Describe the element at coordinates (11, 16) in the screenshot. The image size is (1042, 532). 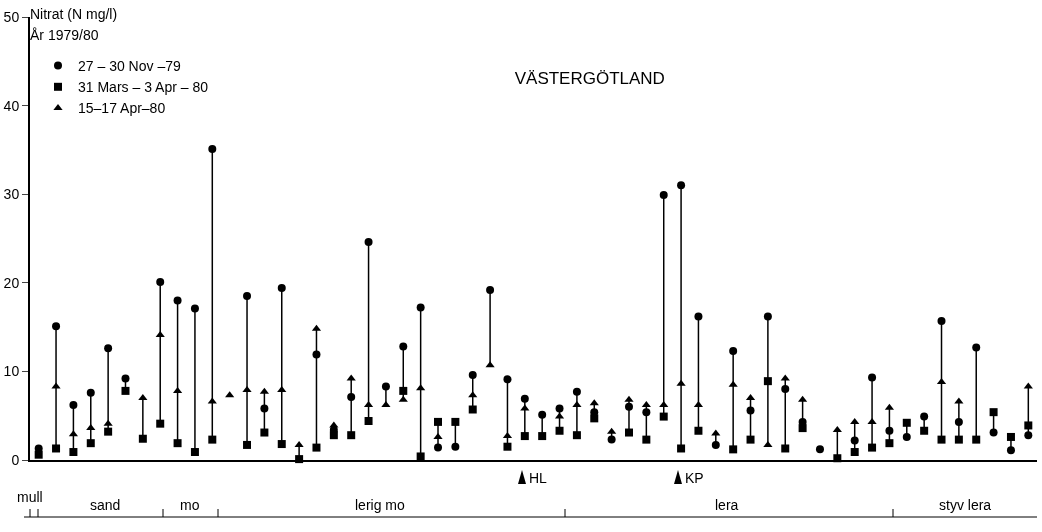
I see `y-tick-label: 50` at that location.